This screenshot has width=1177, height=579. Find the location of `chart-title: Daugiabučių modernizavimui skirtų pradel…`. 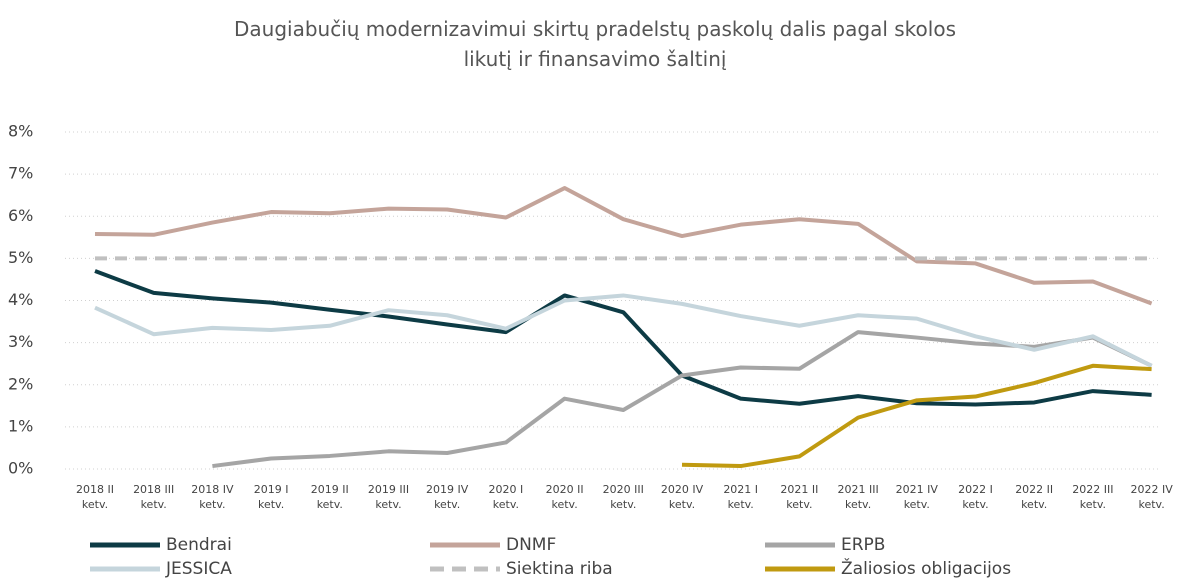

chart-title: Daugiabučių modernizavimui skirtų pradel… is located at coordinates (595, 44).